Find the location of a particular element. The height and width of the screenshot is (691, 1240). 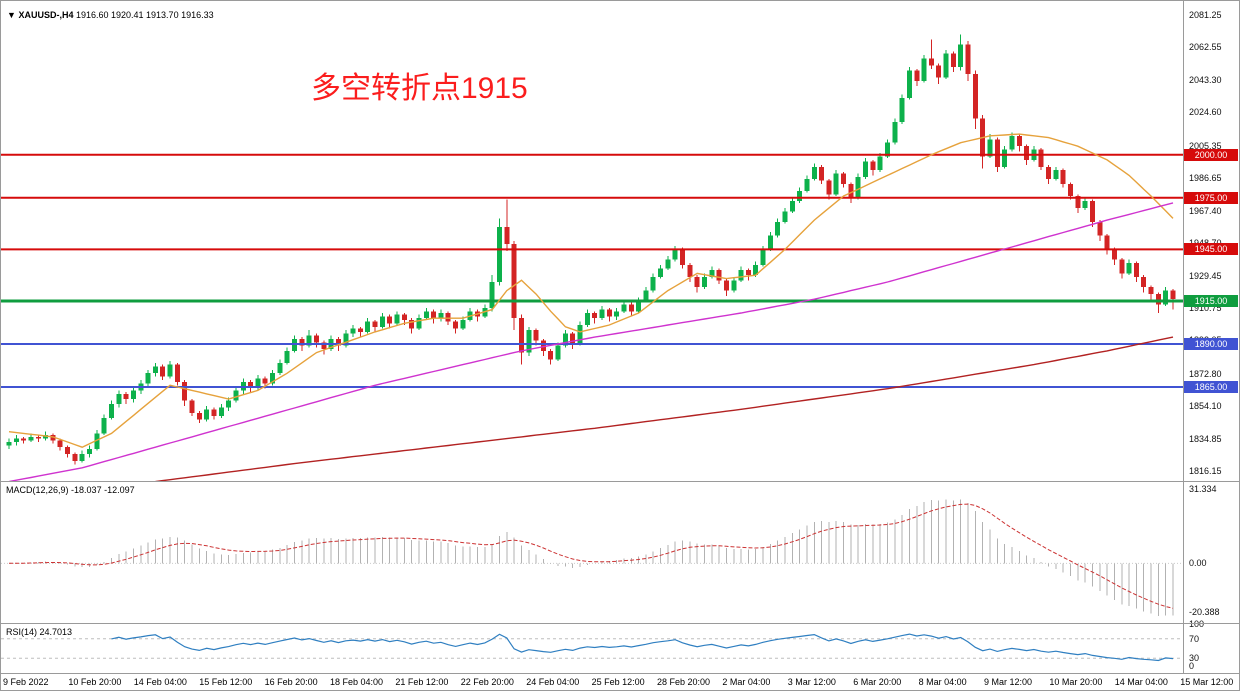

price-tick: 2024.60 is located at coordinates (1205, 112).